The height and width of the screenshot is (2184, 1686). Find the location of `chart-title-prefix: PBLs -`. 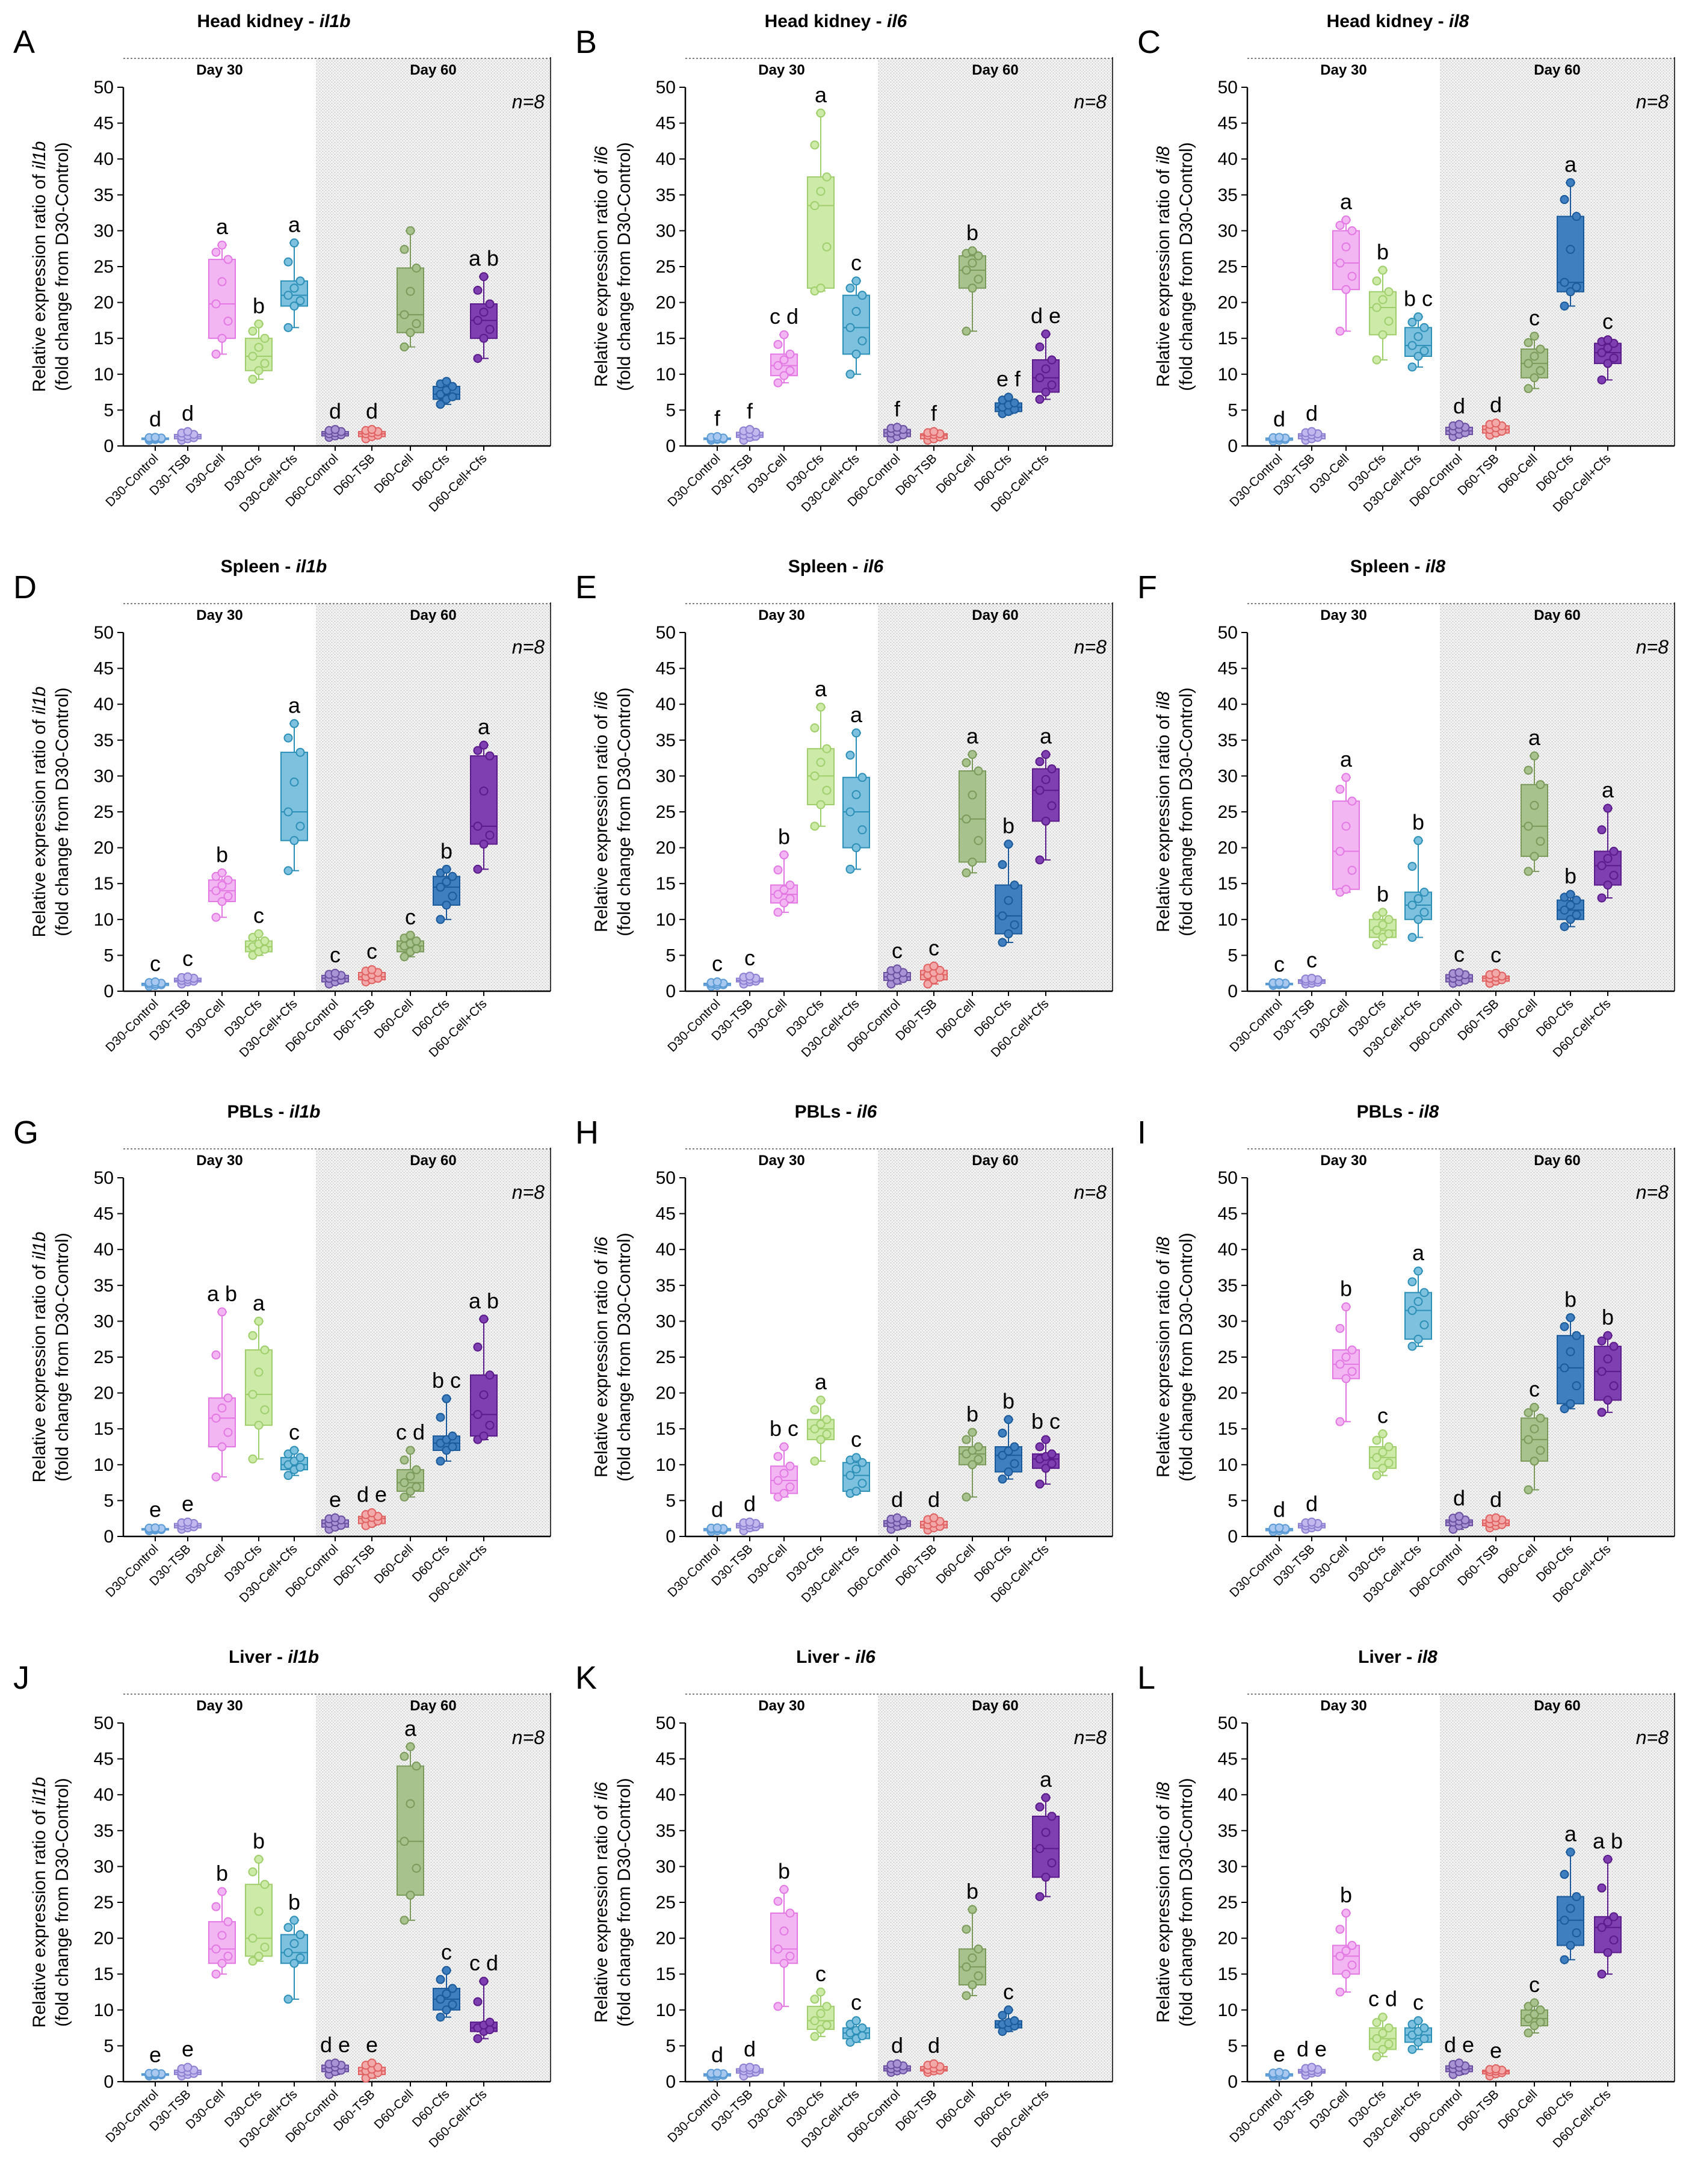

chart-title-prefix: PBLs - is located at coordinates (1388, 1112).